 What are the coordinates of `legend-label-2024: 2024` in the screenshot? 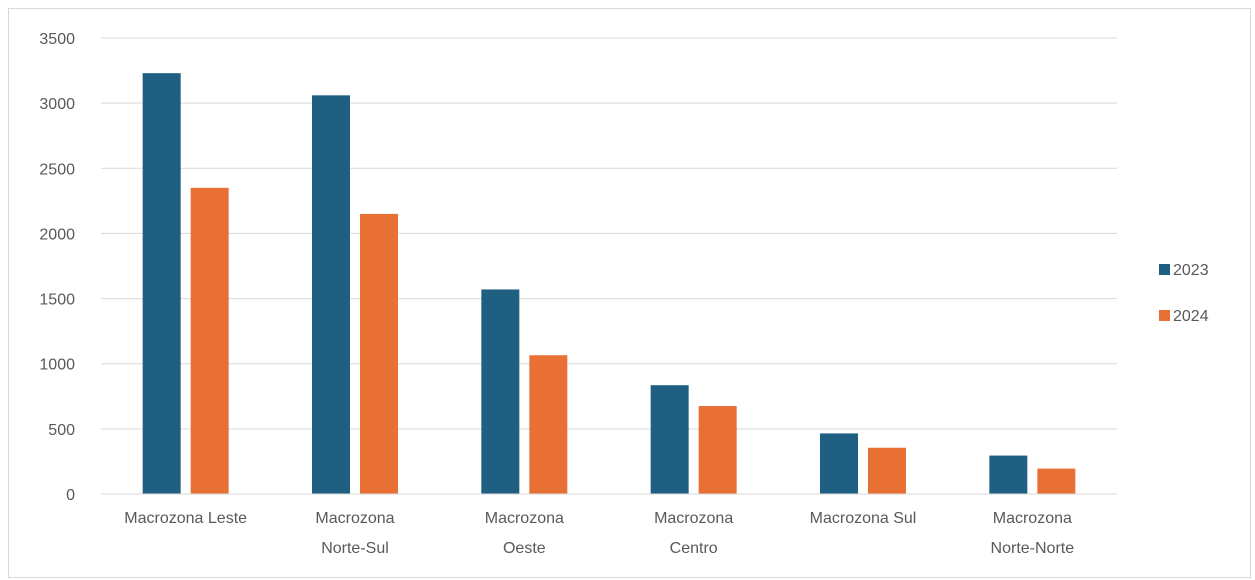 It's located at (1191, 316).